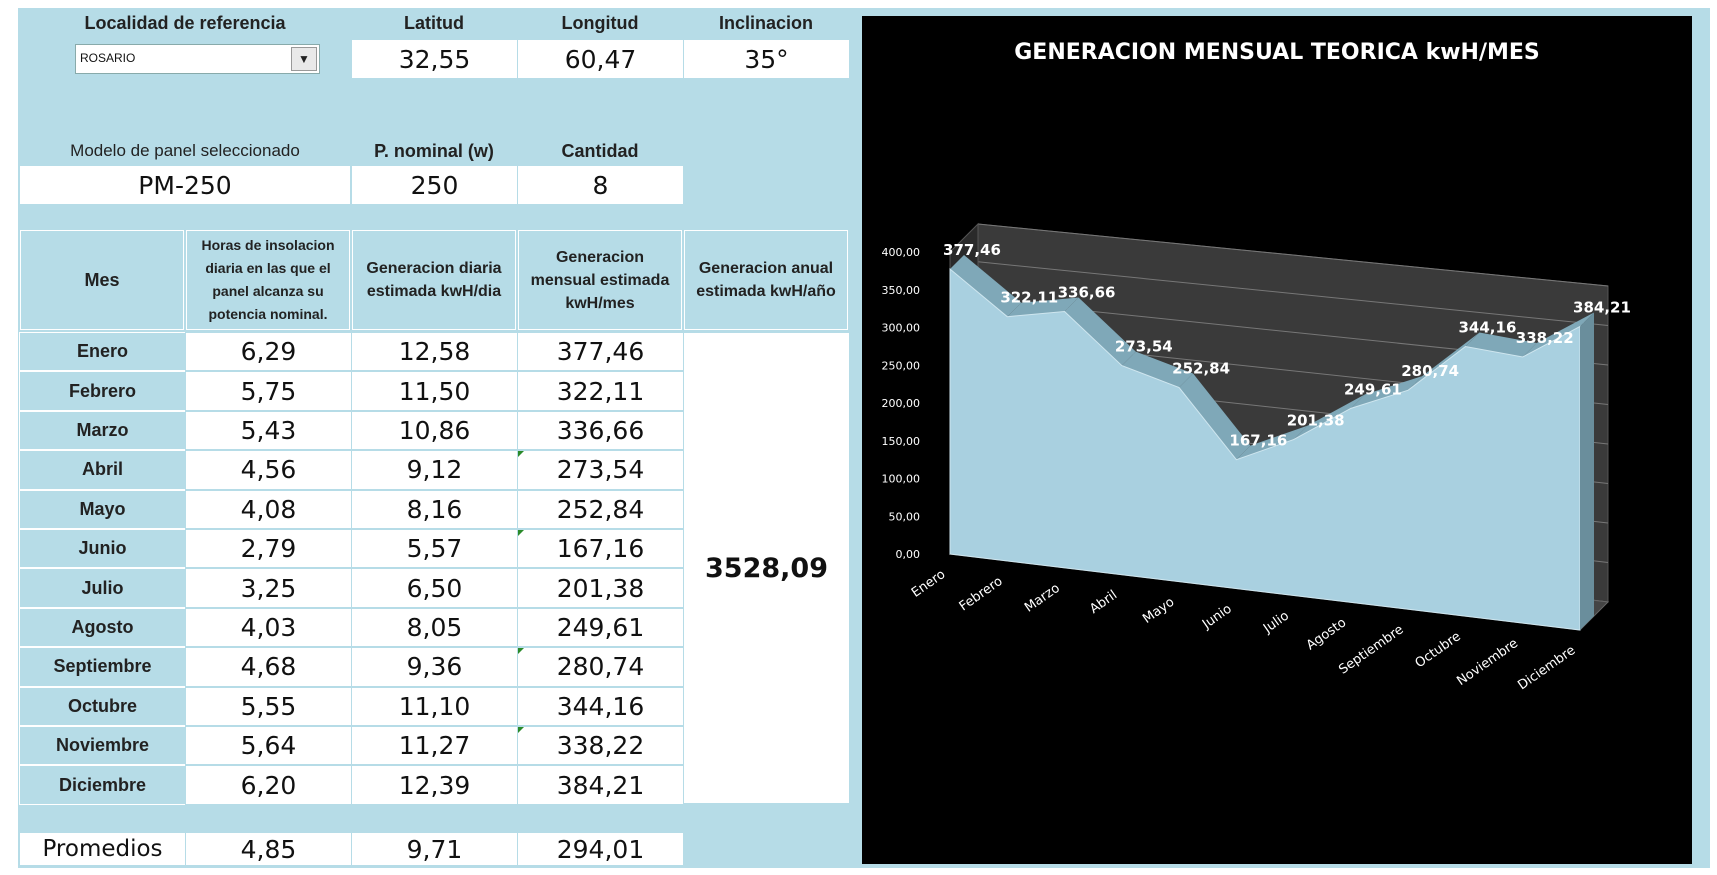  Describe the element at coordinates (434, 588) in the screenshot. I see `table-cell-diaria: 6,50` at that location.